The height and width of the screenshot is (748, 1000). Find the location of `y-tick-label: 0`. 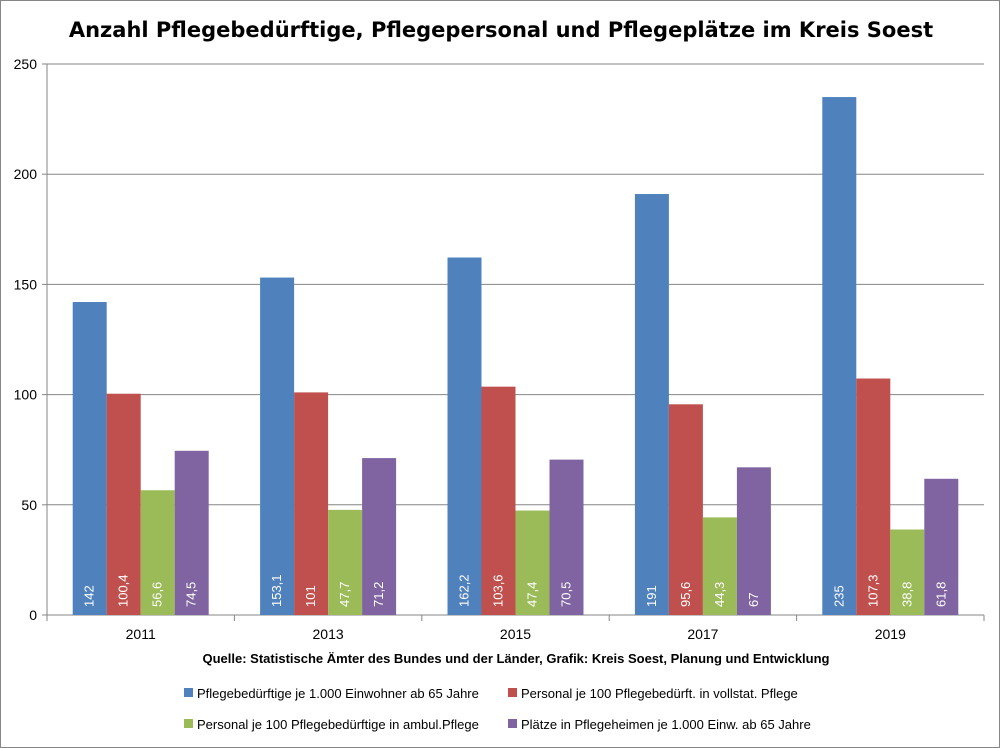

y-tick-label: 0 is located at coordinates (33, 615).